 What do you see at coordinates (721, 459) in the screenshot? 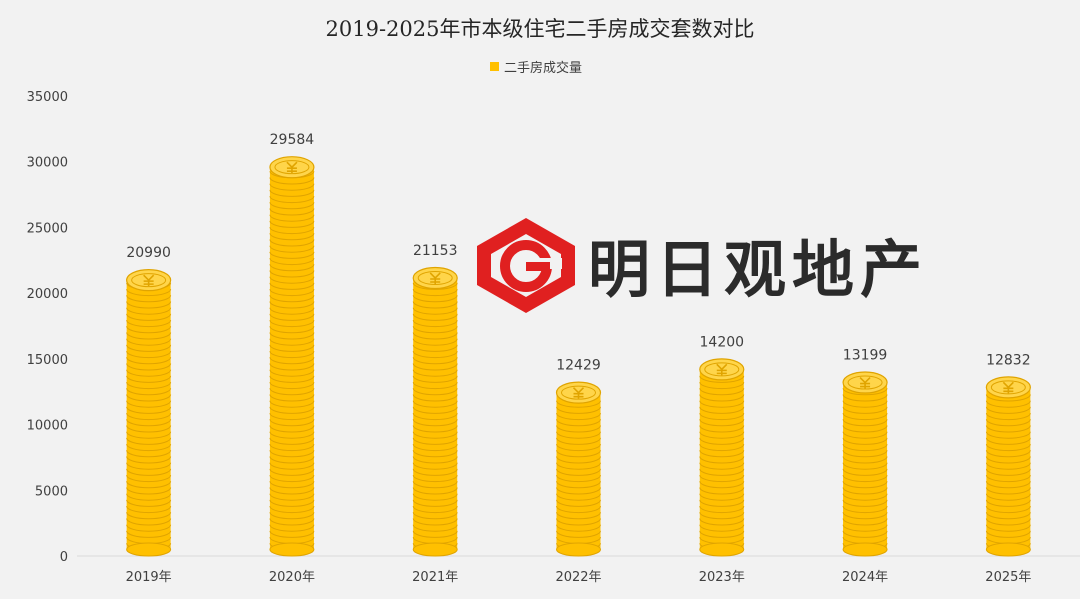
I see `coin-stack-body` at bounding box center [721, 459].